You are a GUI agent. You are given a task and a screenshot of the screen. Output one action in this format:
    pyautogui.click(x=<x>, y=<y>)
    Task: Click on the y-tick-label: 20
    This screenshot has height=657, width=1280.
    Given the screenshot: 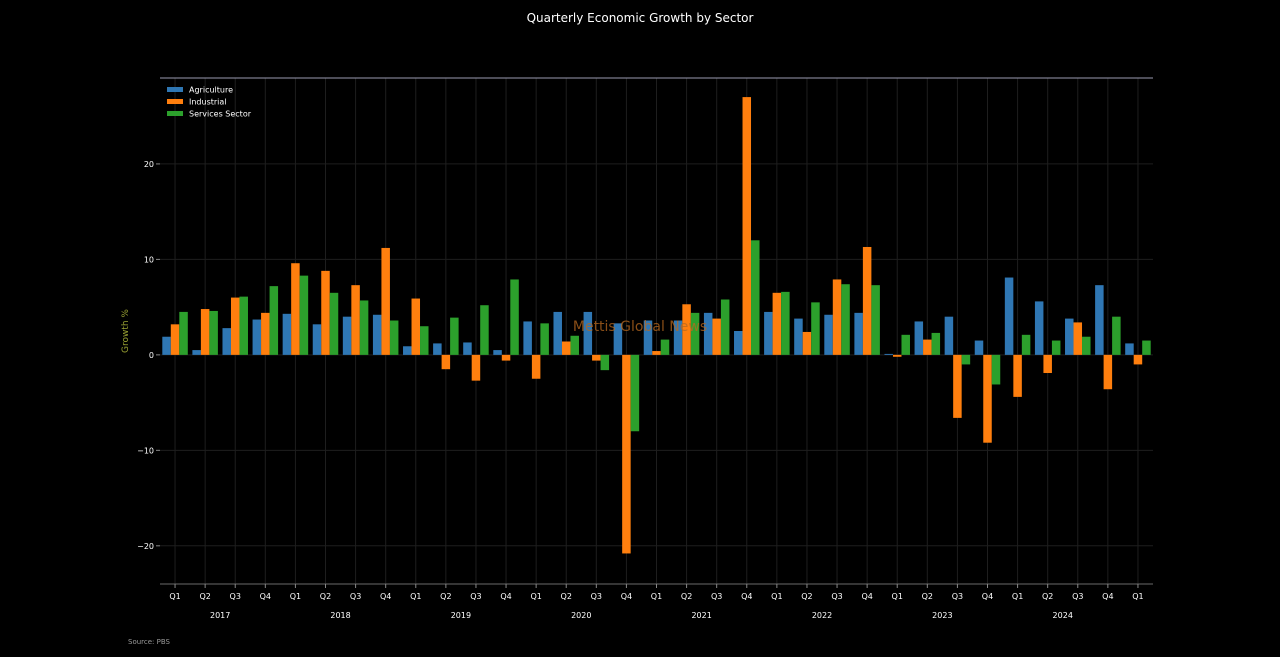 What is the action you would take?
    pyautogui.click(x=149, y=164)
    